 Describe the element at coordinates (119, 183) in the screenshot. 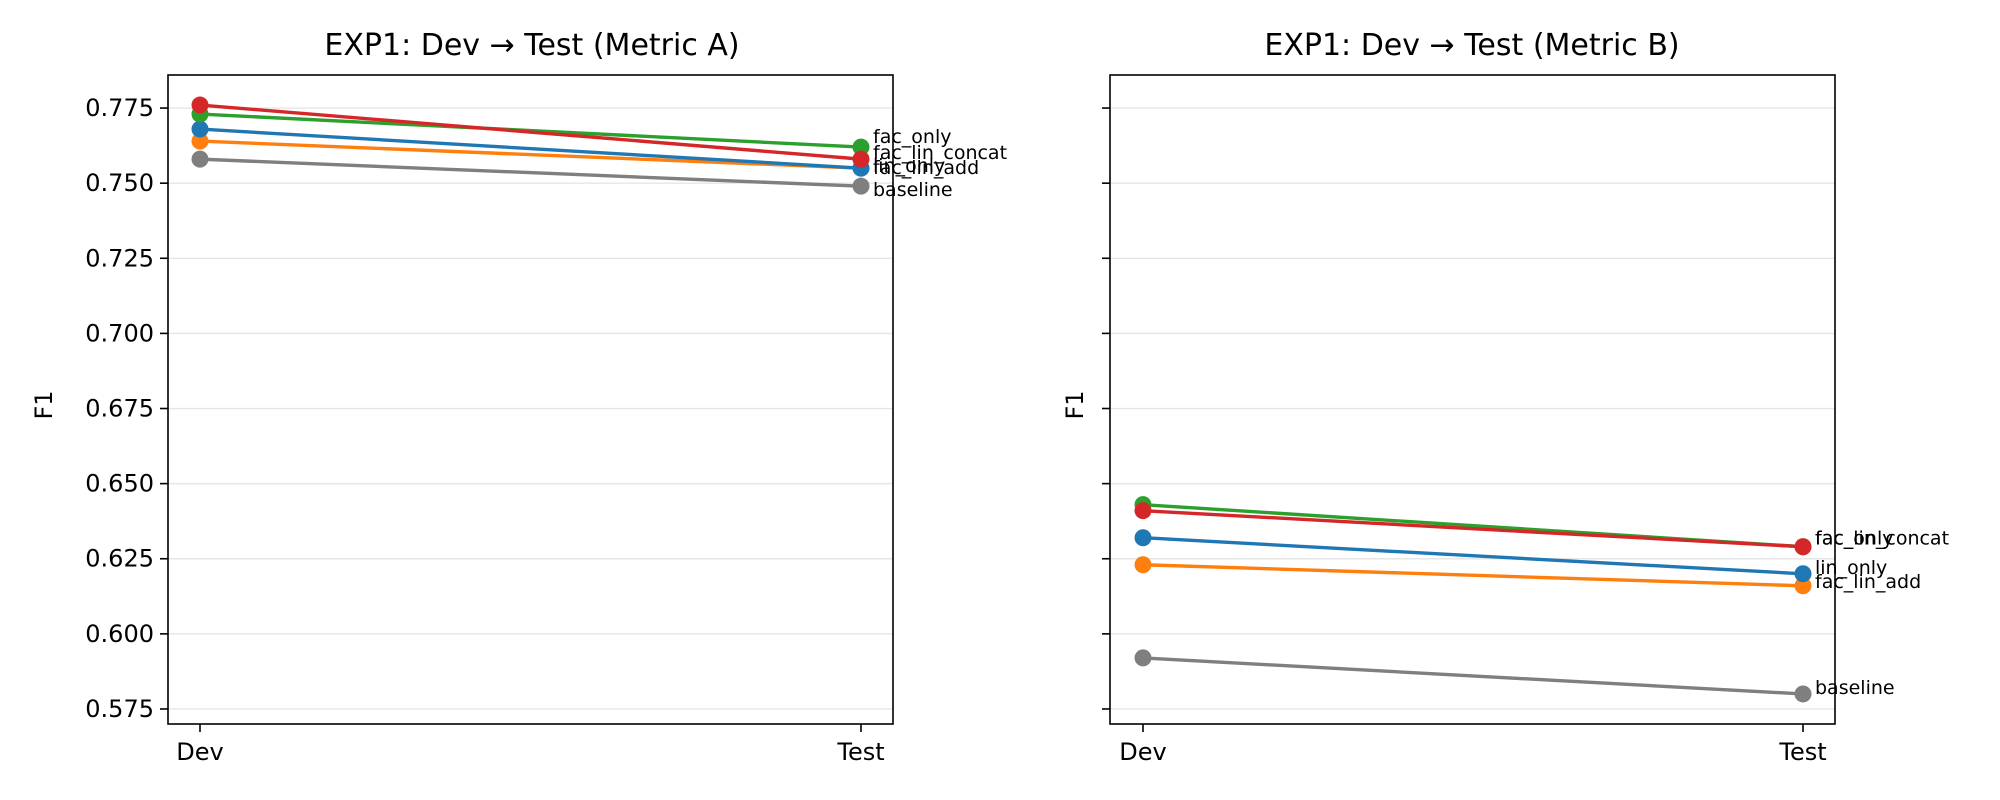

I see `y-tick-label: 0.750` at that location.